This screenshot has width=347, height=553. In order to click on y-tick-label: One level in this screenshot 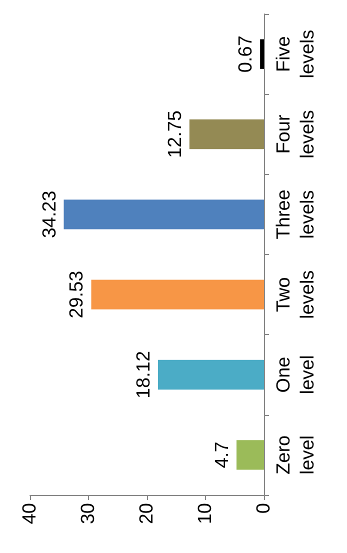, I will do `click(296, 374)`.